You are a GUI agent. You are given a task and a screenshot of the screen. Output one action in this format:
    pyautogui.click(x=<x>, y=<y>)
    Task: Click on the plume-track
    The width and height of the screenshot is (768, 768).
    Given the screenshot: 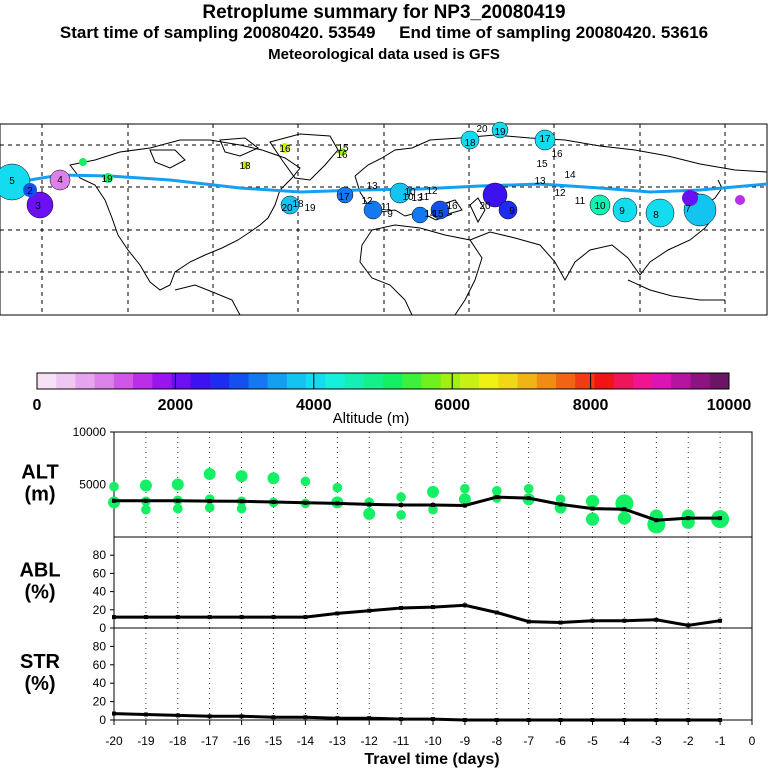 What is the action you would take?
    pyautogui.click(x=384, y=183)
    